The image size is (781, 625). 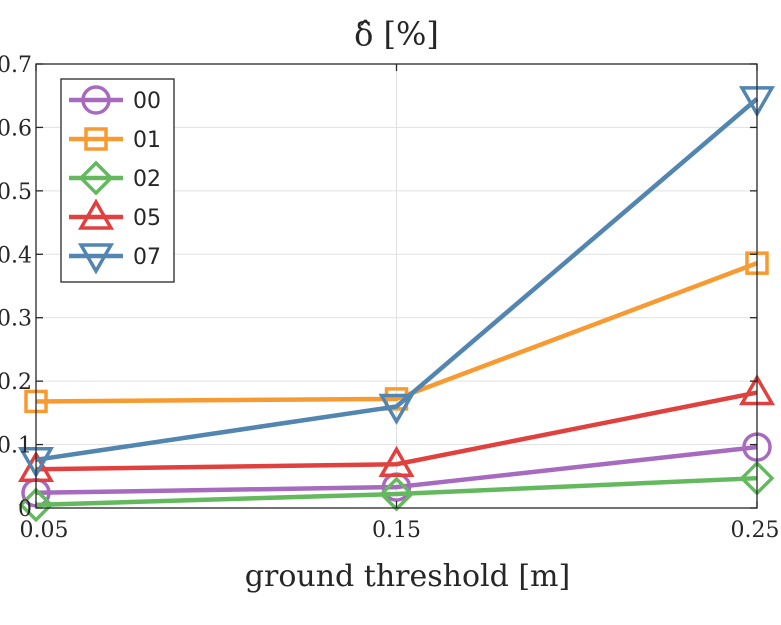 What do you see at coordinates (16, 65) in the screenshot?
I see `y-tick-label: 0.7` at bounding box center [16, 65].